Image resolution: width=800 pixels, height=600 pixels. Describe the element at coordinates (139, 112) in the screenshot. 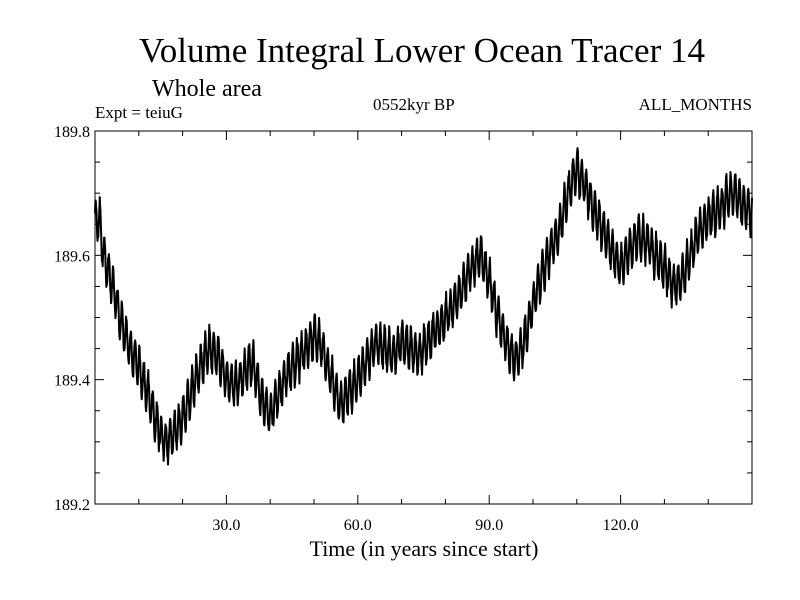

I see `experiment-label: Expt = teiuG` at that location.